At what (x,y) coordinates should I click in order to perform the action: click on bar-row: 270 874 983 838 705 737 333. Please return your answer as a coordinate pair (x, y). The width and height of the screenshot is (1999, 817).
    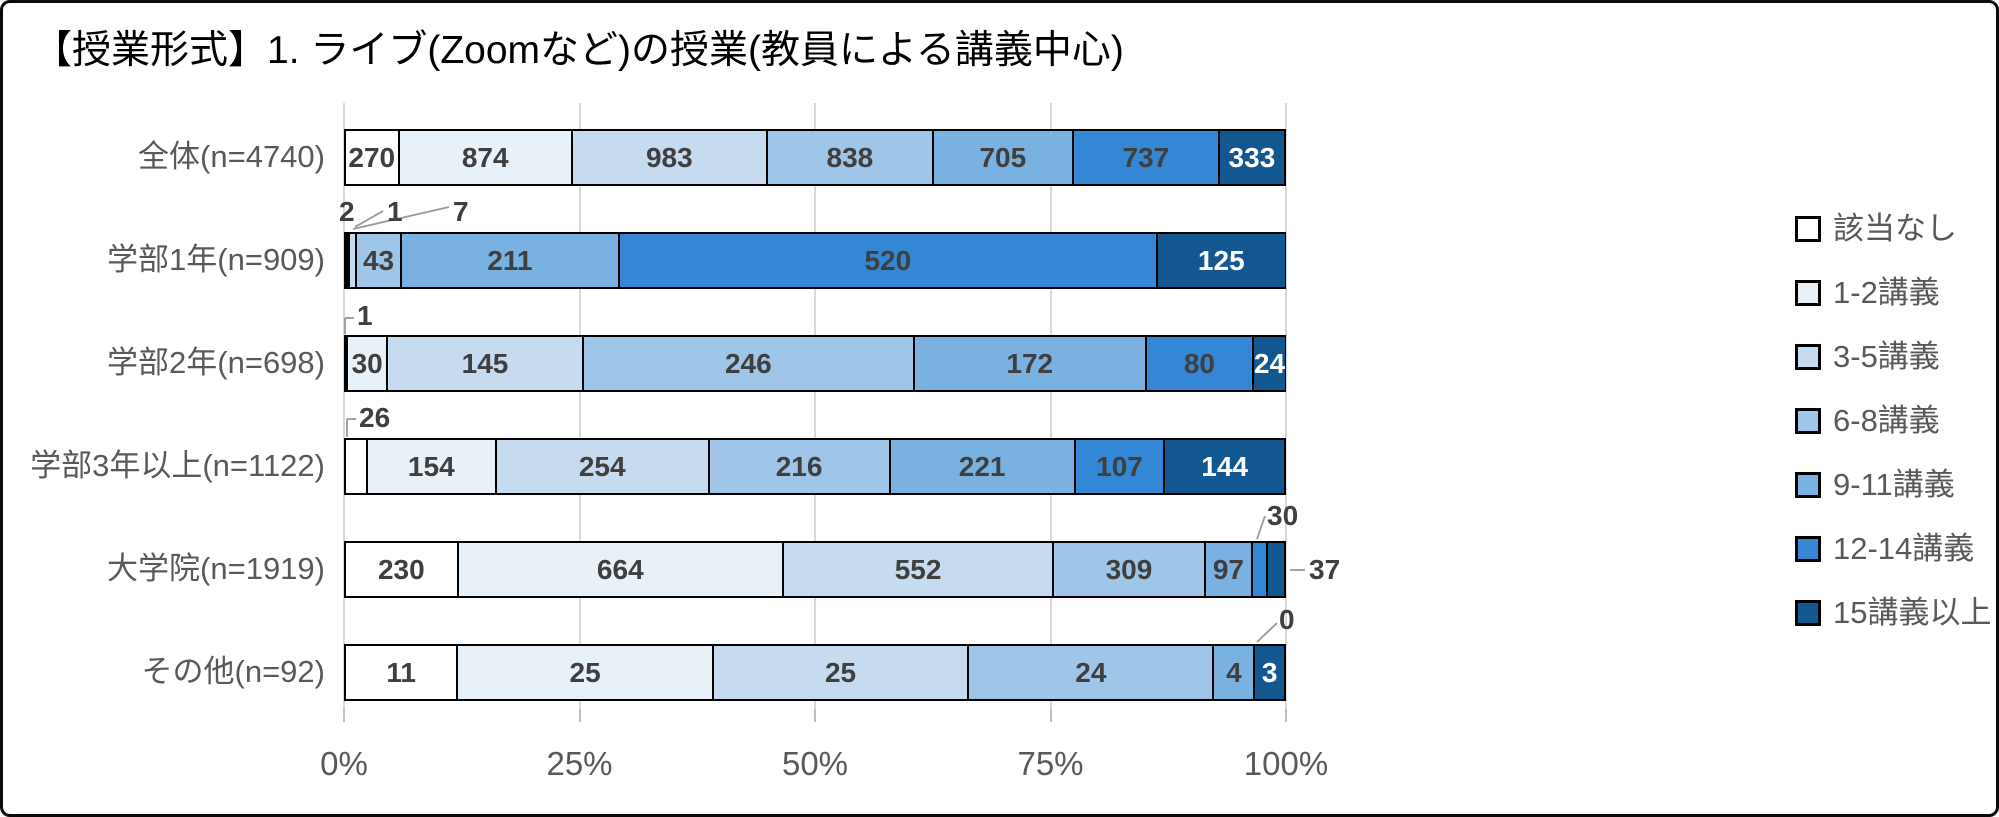
    Looking at the image, I should click on (815, 157).